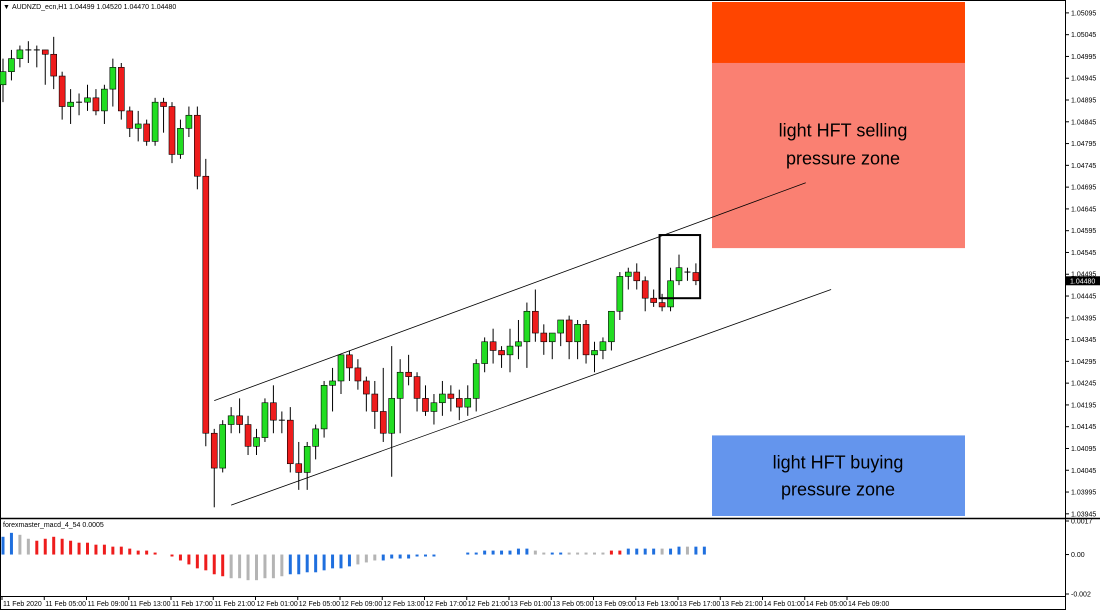 The height and width of the screenshot is (611, 1100). I want to click on macd-tick-label: 0.0017, so click(1082, 522).